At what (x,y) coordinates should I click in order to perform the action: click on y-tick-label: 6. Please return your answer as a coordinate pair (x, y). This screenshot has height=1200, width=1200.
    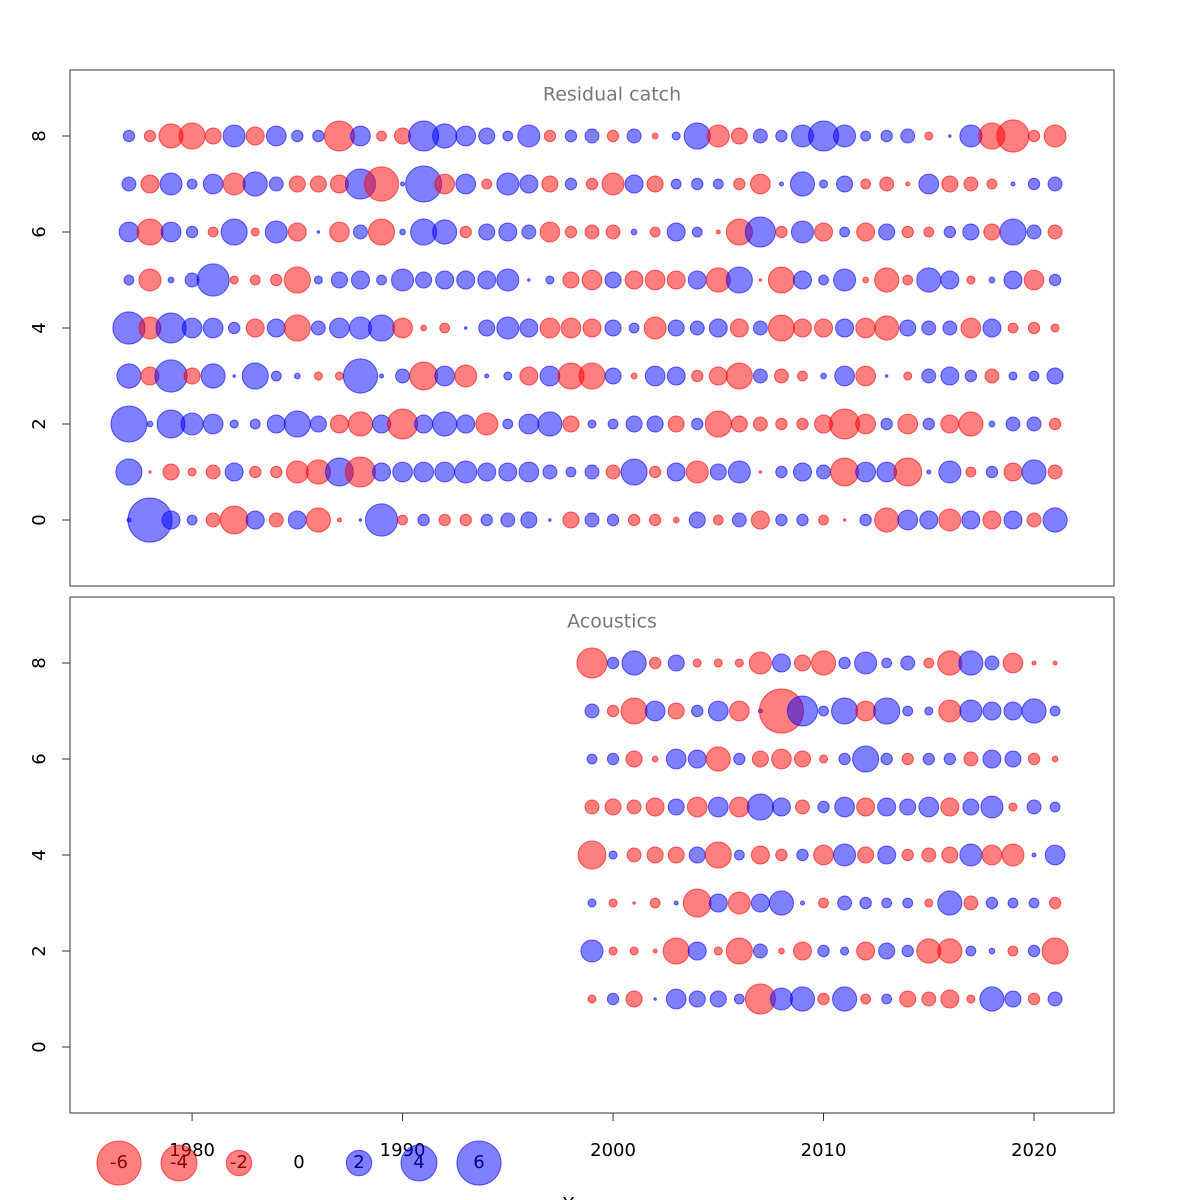
    Looking at the image, I should click on (39, 231).